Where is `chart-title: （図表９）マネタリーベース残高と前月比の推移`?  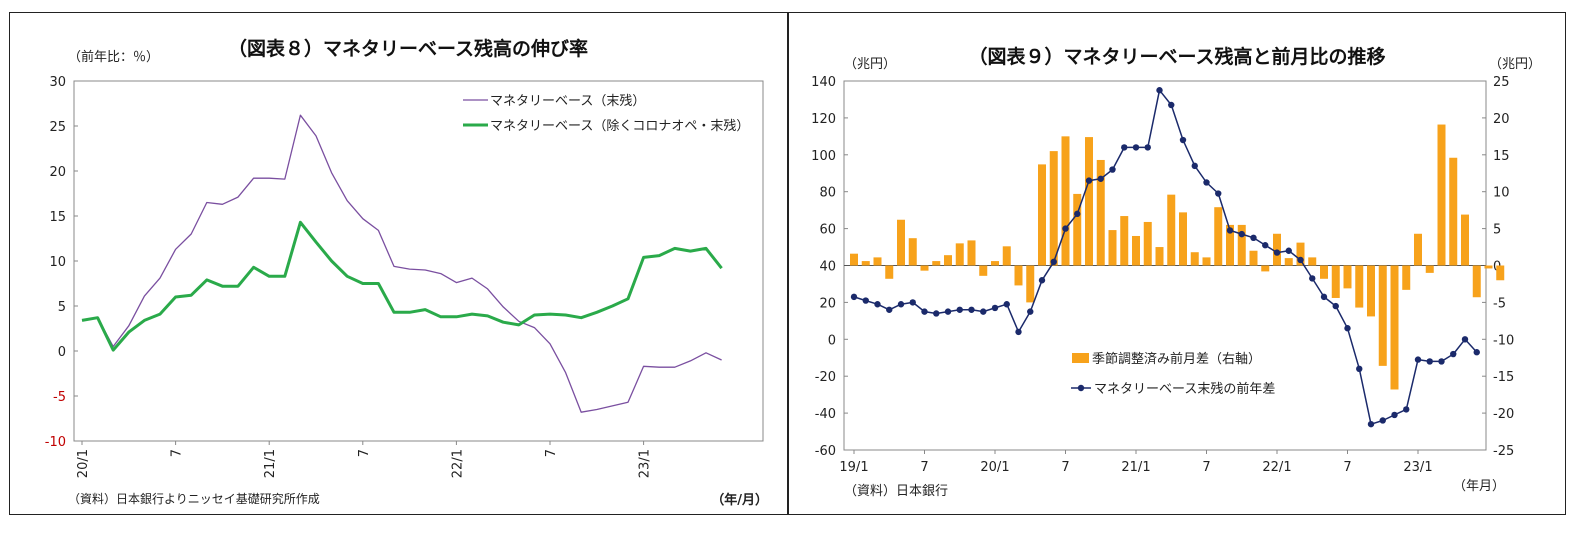
chart-title: （図表９）マネタリーベース残高と前月比の推移 is located at coordinates (1176, 56).